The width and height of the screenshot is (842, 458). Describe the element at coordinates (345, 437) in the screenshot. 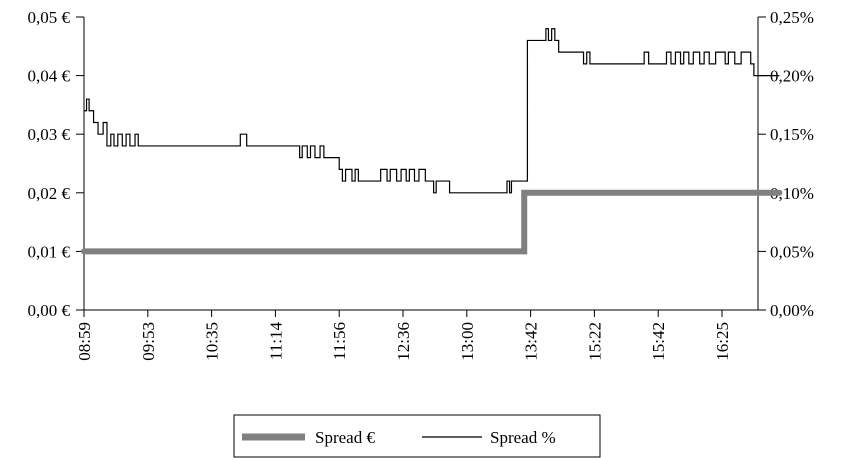

I see `legend-label-spread-eur: Spread €` at that location.